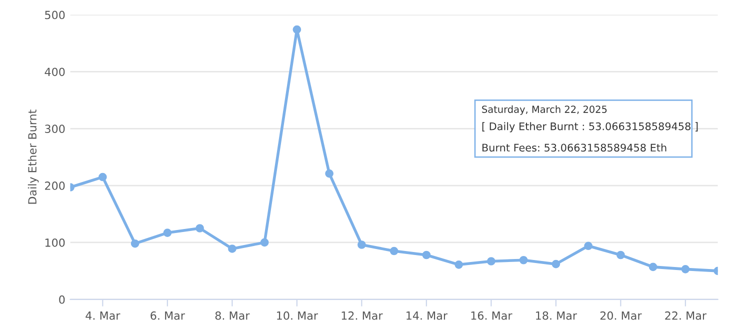  What do you see at coordinates (55, 129) in the screenshot?
I see `y-tick-label: 300` at bounding box center [55, 129].